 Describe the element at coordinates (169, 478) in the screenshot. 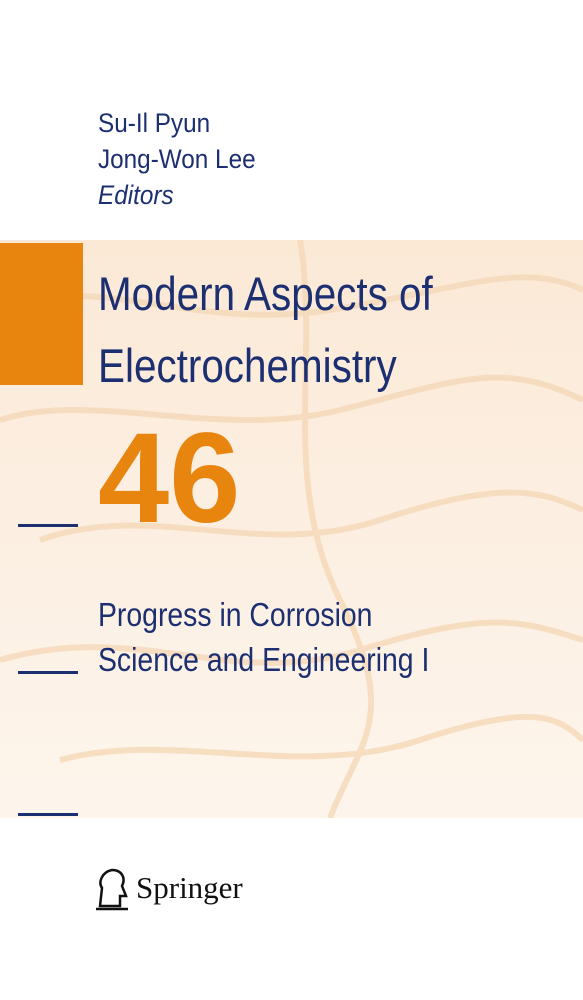

I see `volume-number: 46` at that location.